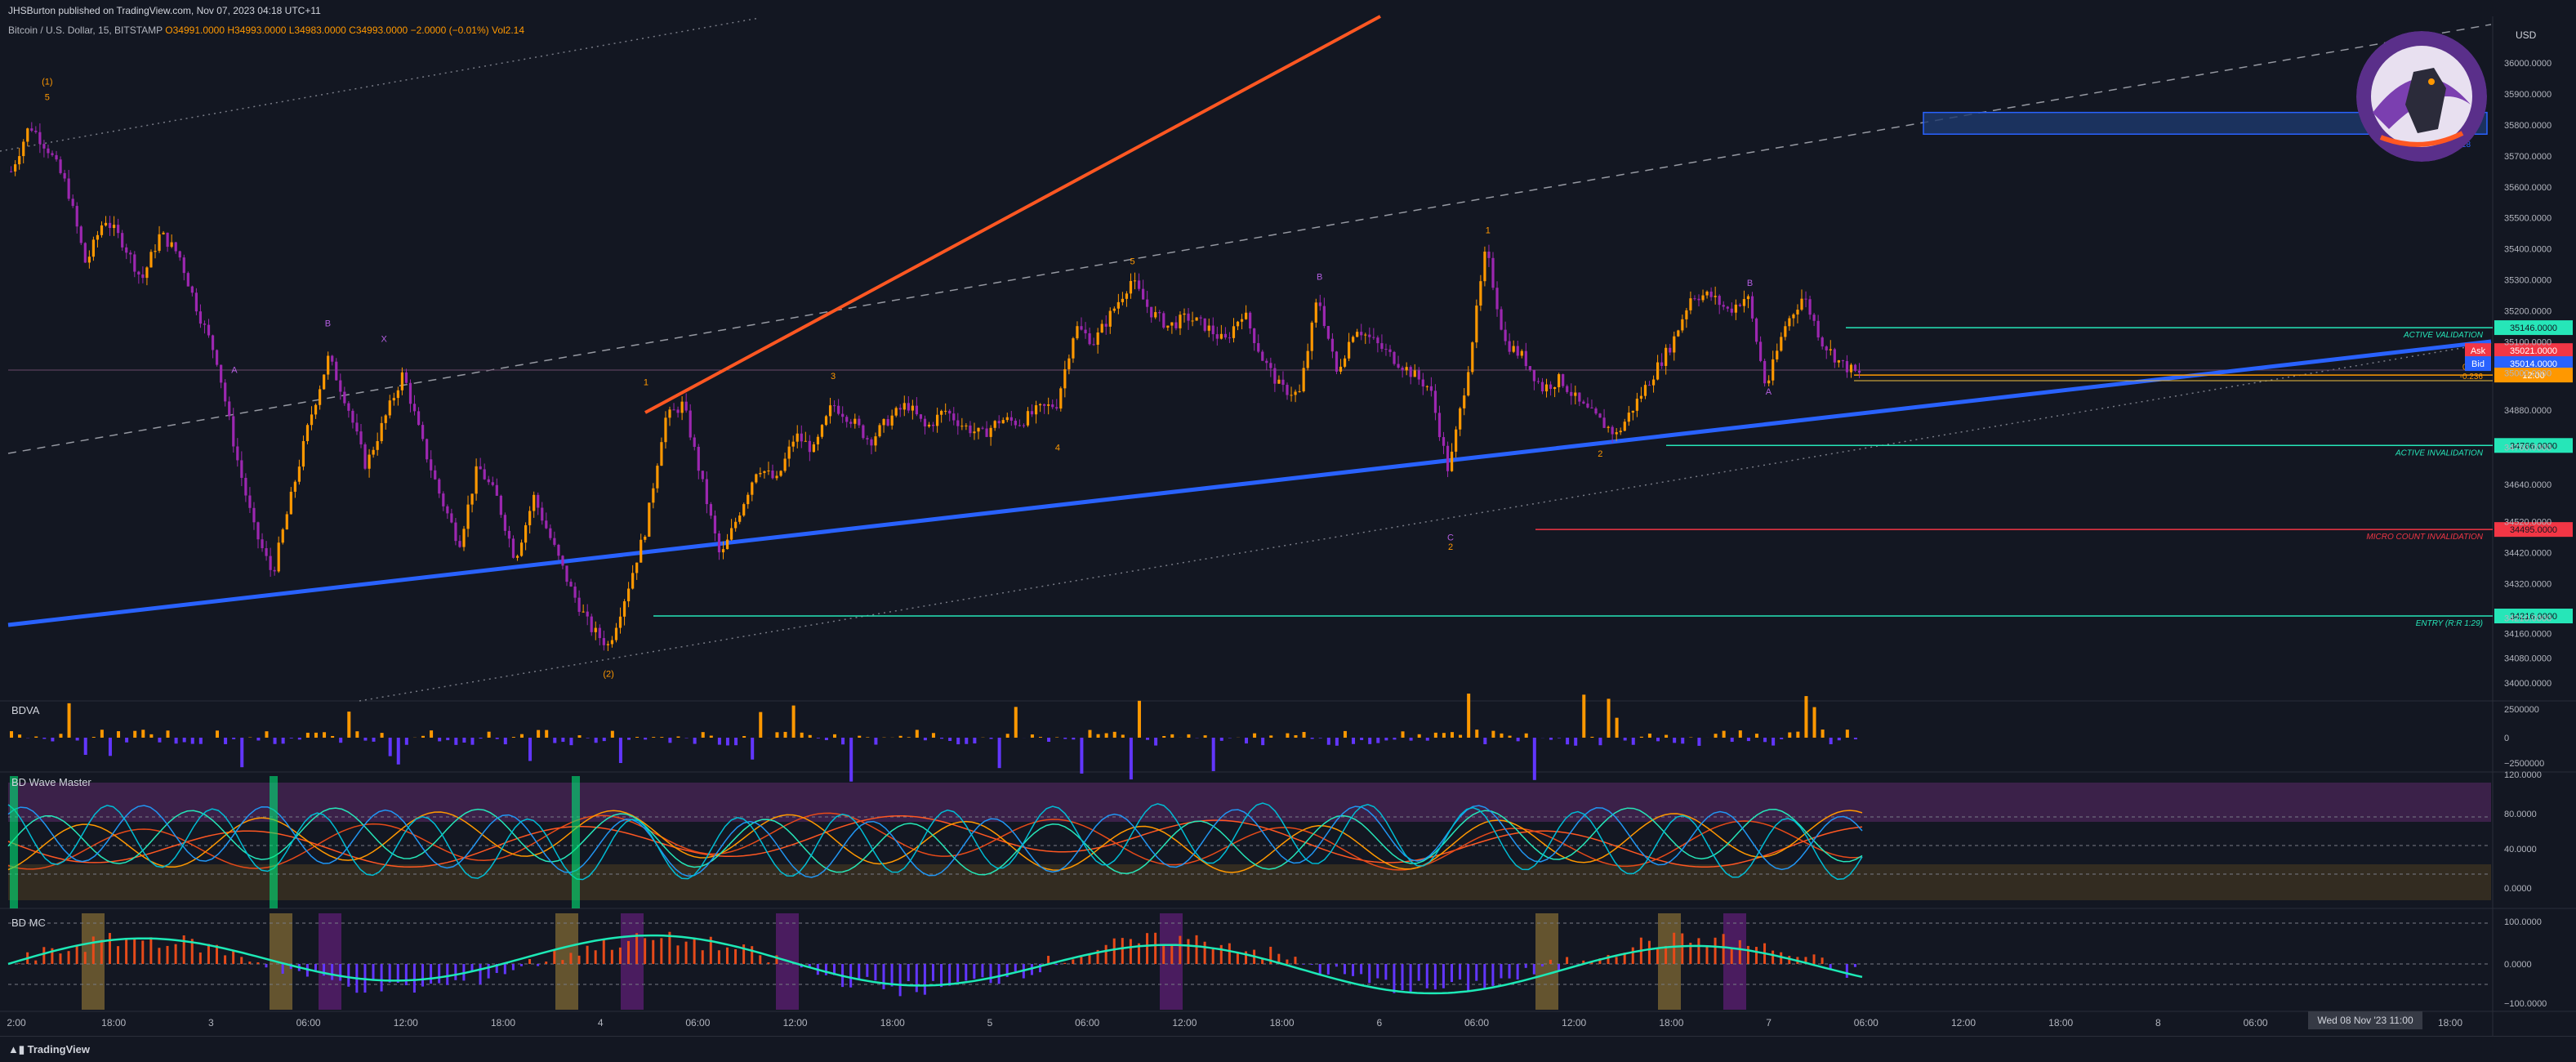  Describe the element at coordinates (2521, 710) in the screenshot. I see `volume-tick-label: 2500000` at that location.